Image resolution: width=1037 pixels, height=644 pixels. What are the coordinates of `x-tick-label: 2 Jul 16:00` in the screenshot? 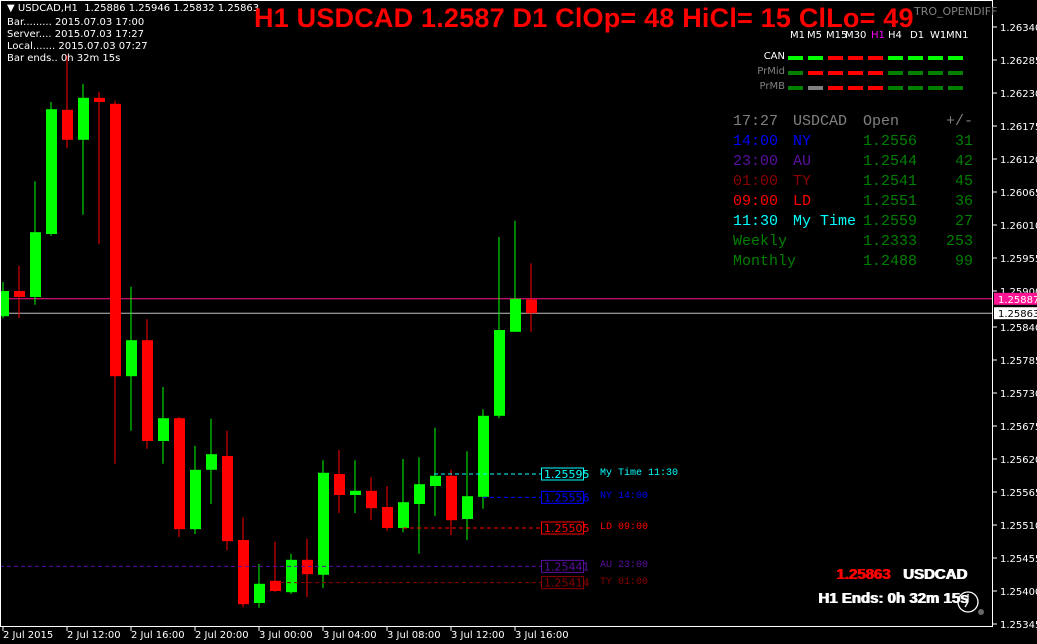 It's located at (158, 635).